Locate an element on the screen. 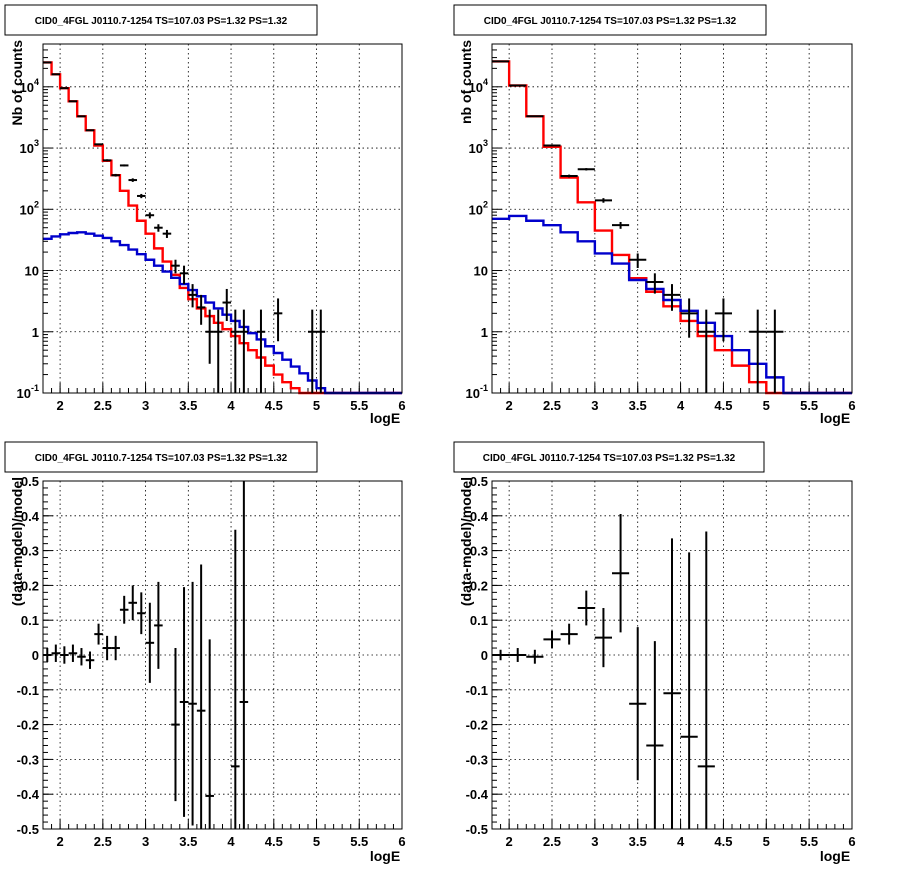 This screenshot has width=898, height=875. x-tick-label: 3 is located at coordinates (594, 405).